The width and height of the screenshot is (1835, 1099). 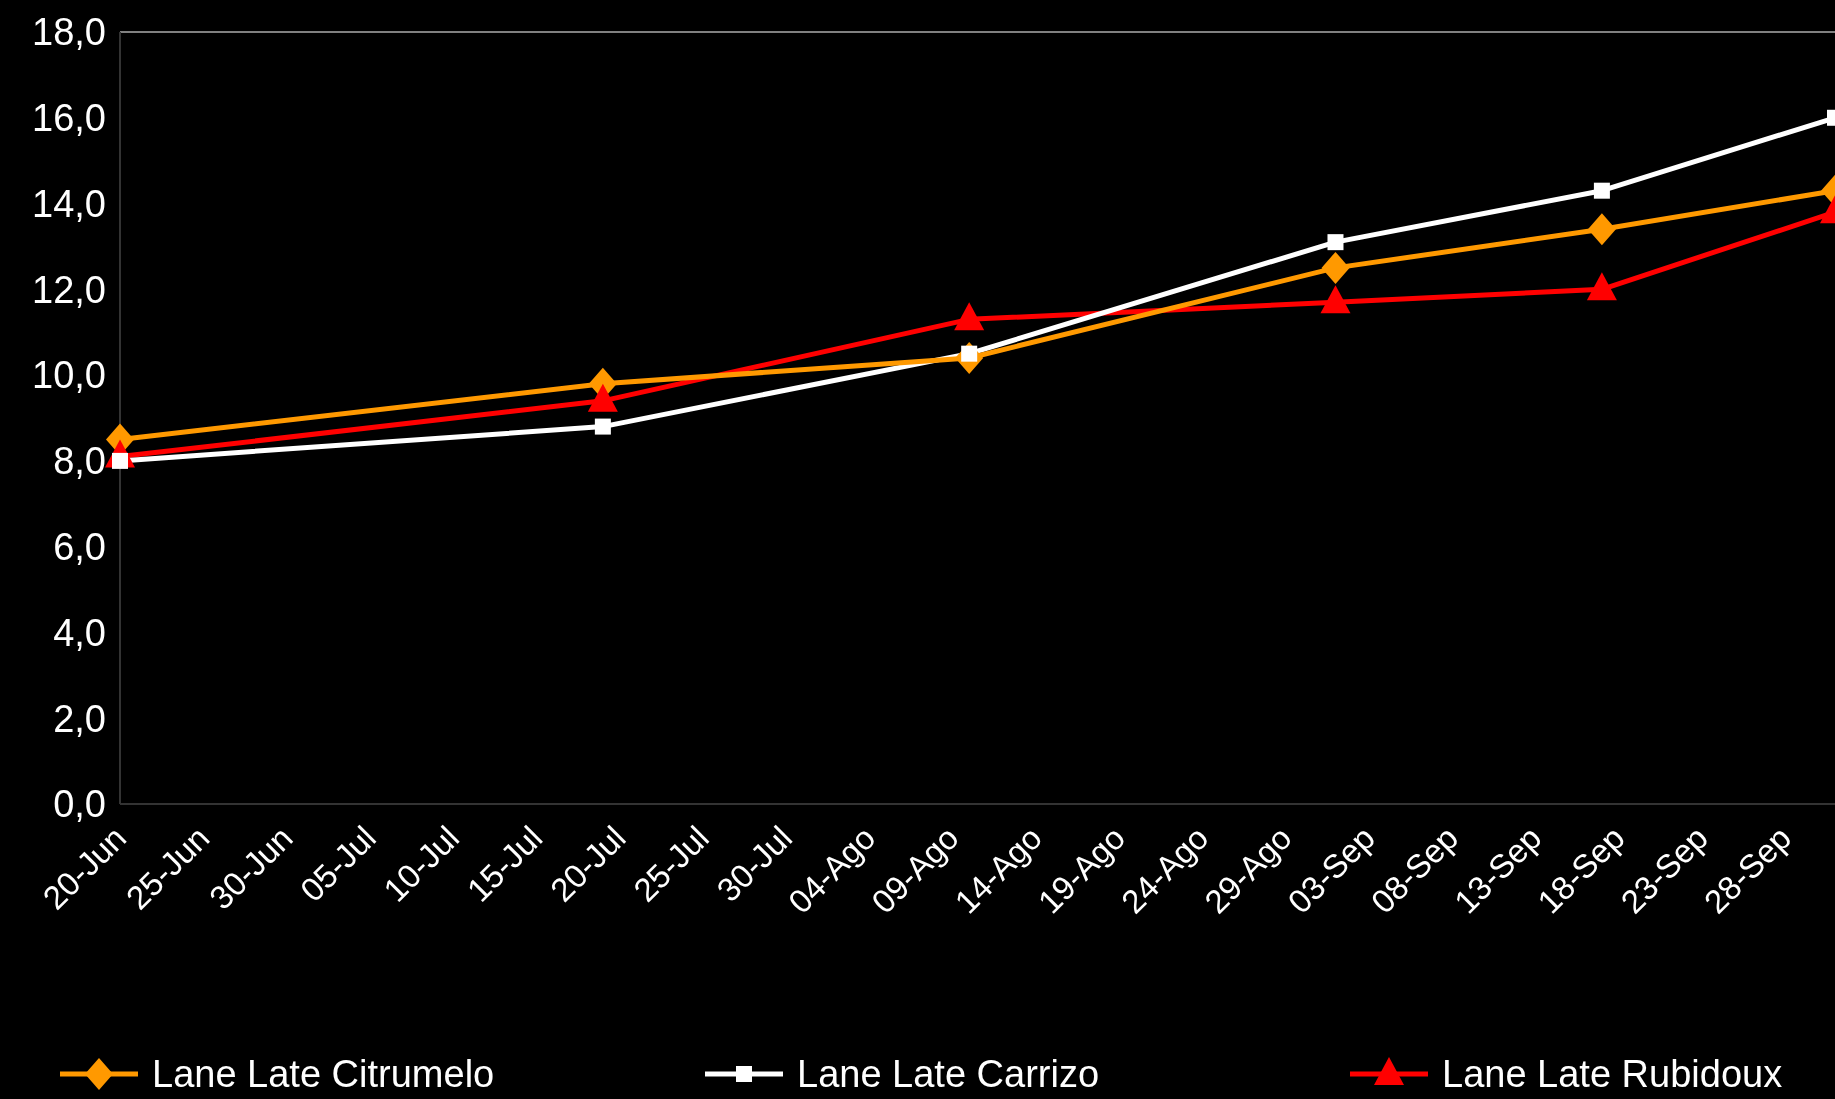 What do you see at coordinates (79, 718) in the screenshot?
I see `y-tick-label: 2,0` at bounding box center [79, 718].